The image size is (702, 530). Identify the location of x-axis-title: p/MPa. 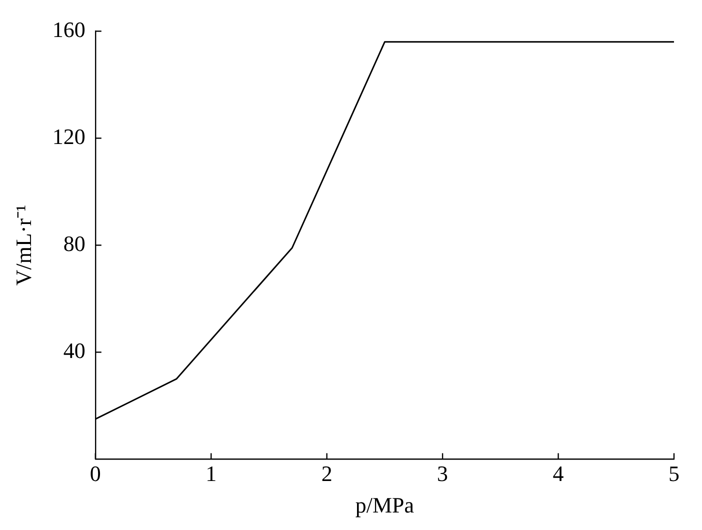
(384, 505).